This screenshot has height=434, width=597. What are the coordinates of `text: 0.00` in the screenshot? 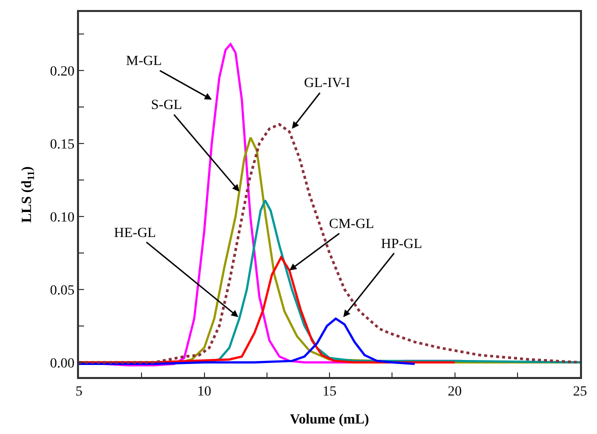 It's located at (62, 364).